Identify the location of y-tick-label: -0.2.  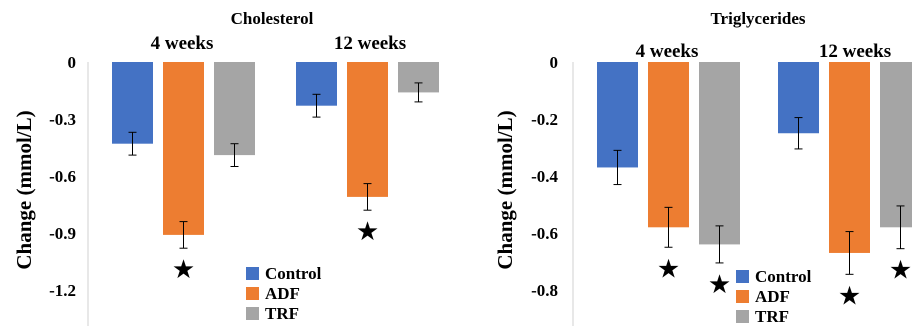
(544, 119).